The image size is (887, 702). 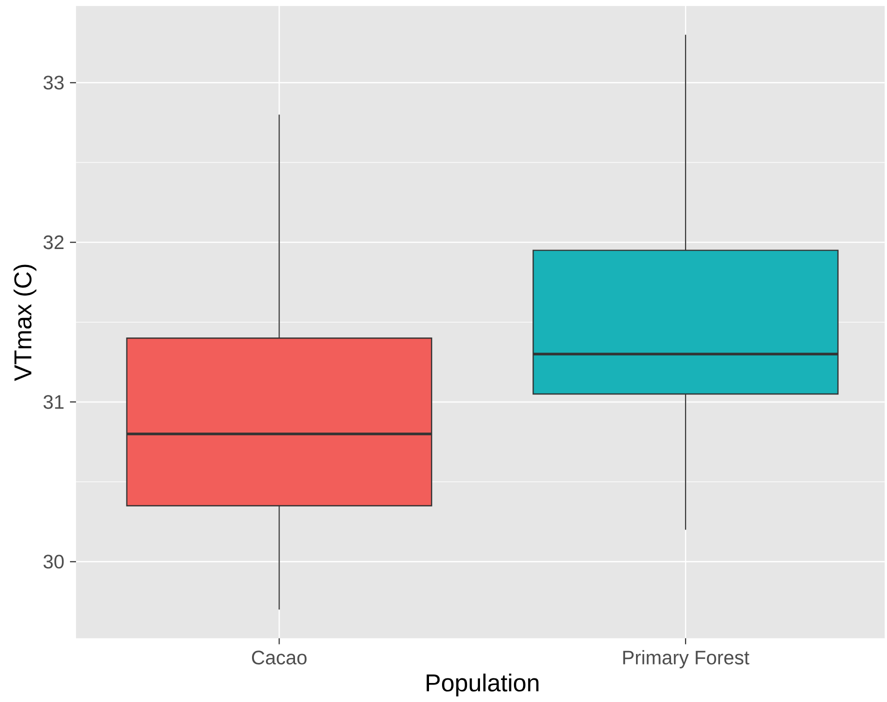 I want to click on y-tick-label: 31, so click(x=54, y=402).